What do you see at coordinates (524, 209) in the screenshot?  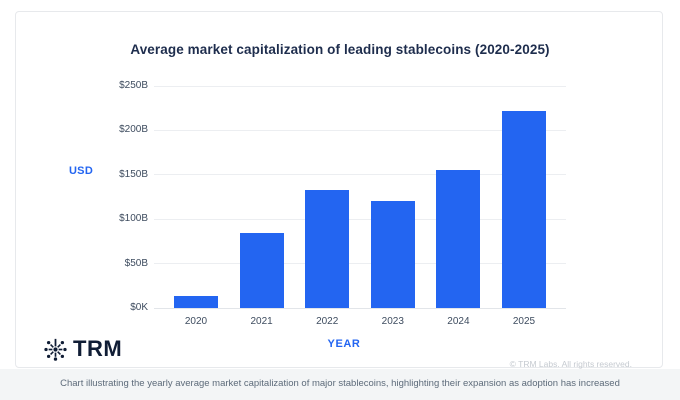 I see `bar-2025` at bounding box center [524, 209].